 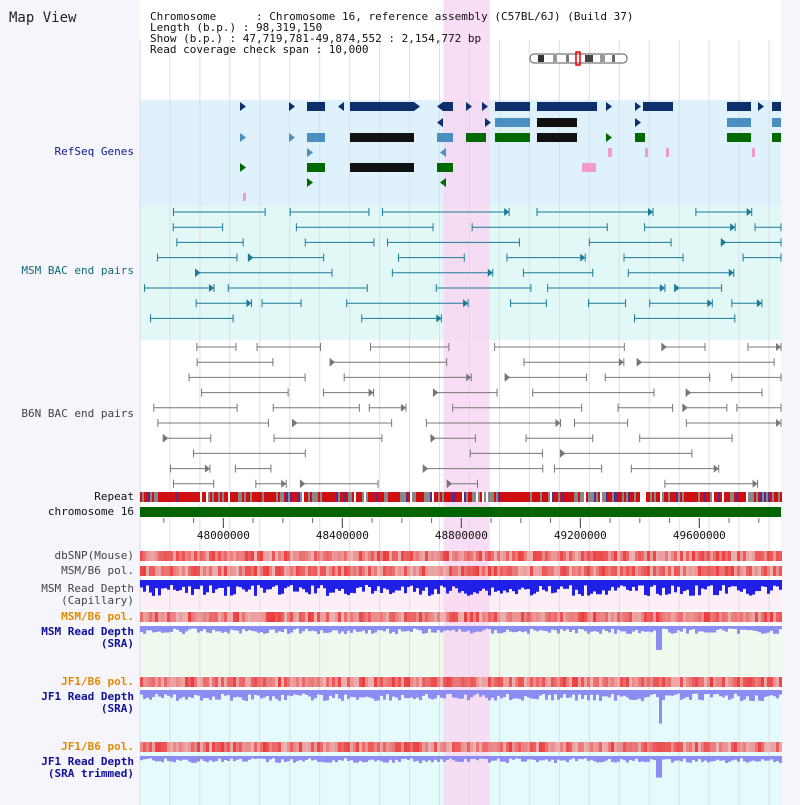 I want to click on jf1-depth-sra-label: JF1 Read Depth (SRA), so click(x=69, y=703).